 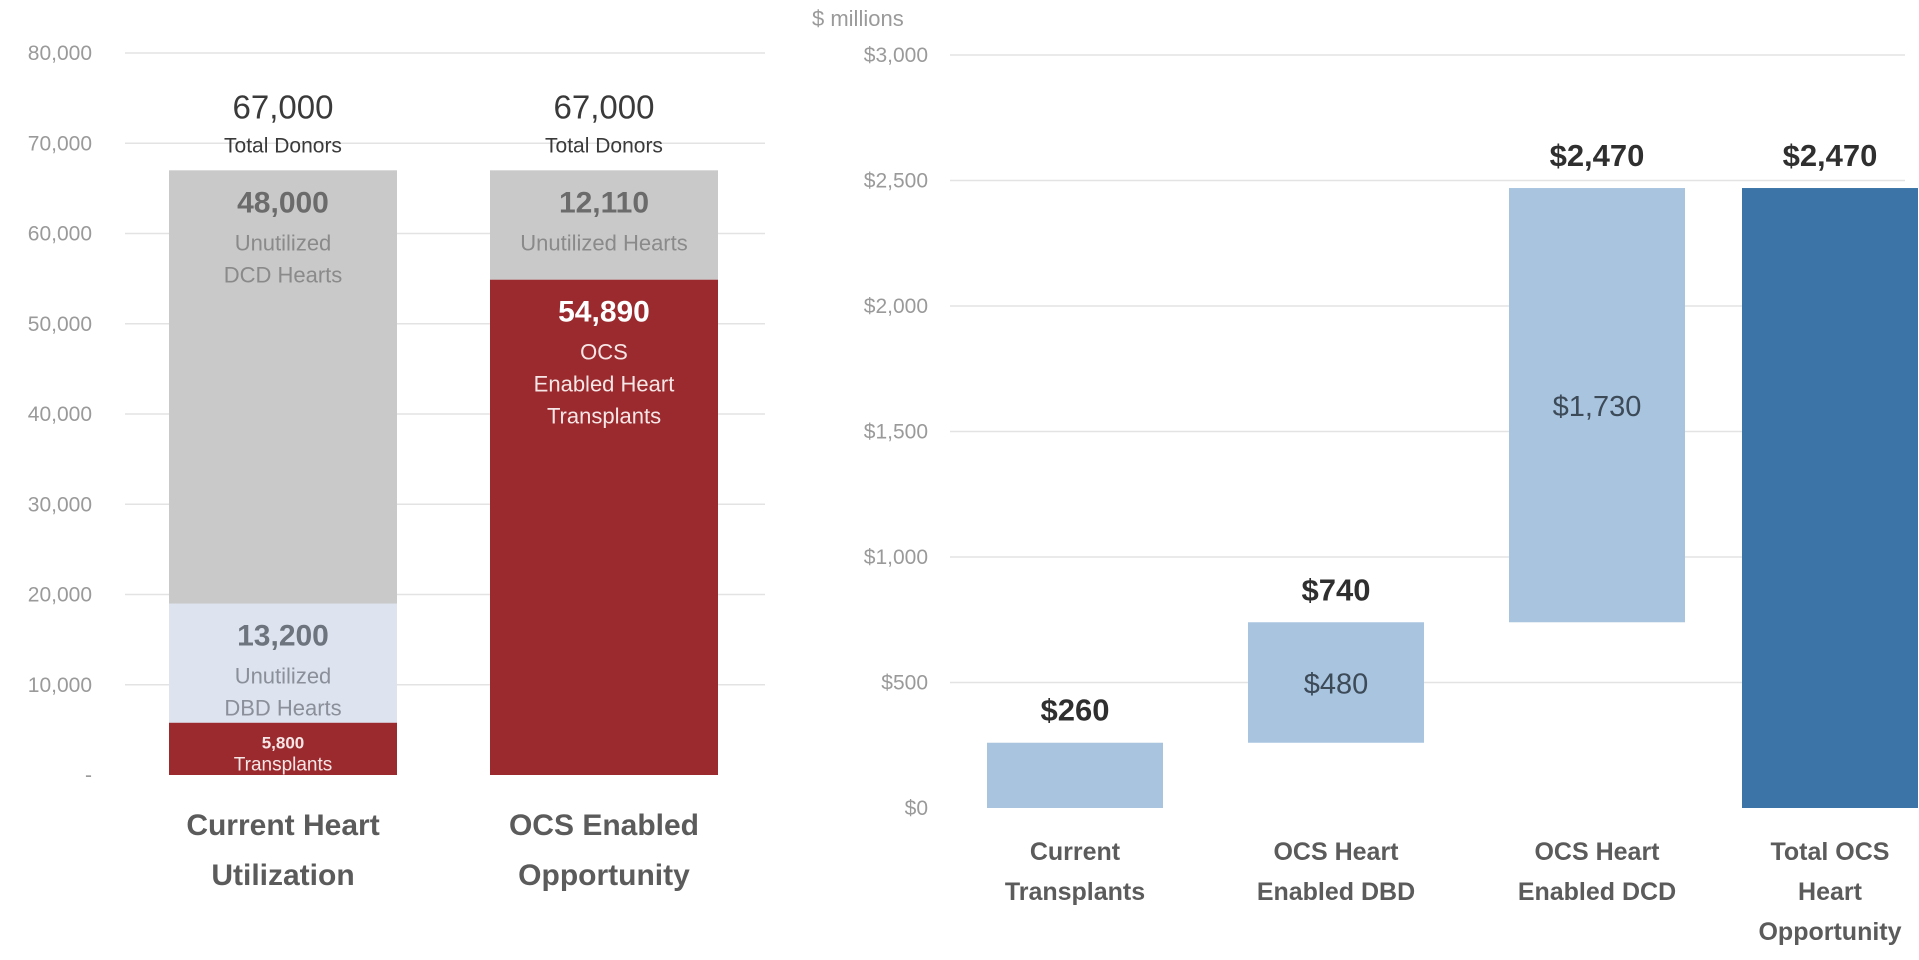 I want to click on y-tick-label: 30,000, so click(x=60, y=504).